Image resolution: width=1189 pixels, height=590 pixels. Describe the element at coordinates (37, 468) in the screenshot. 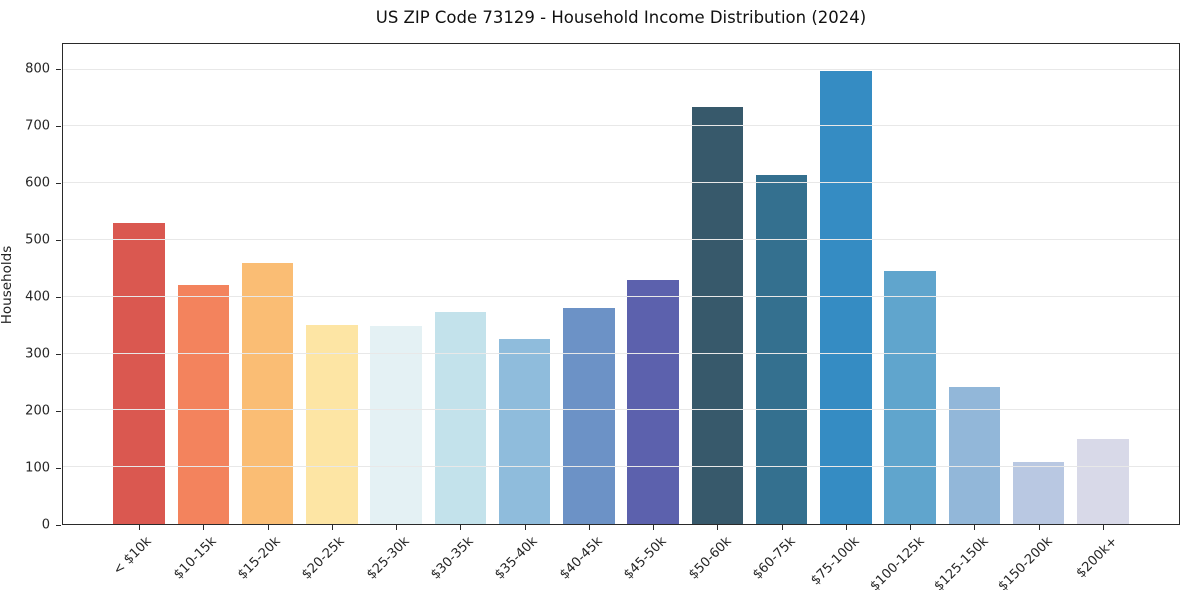

I see `y-tick-label: 100` at that location.